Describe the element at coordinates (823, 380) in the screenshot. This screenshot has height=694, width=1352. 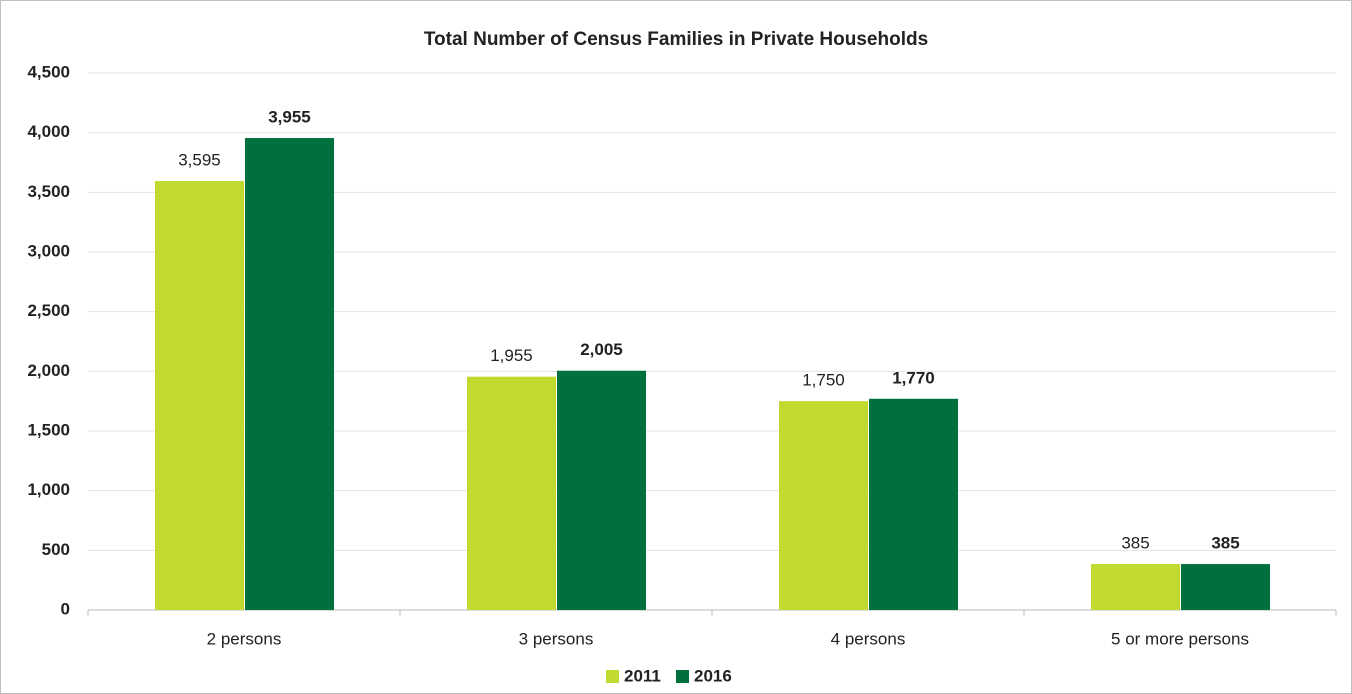
I see `value-label: 1,750` at that location.